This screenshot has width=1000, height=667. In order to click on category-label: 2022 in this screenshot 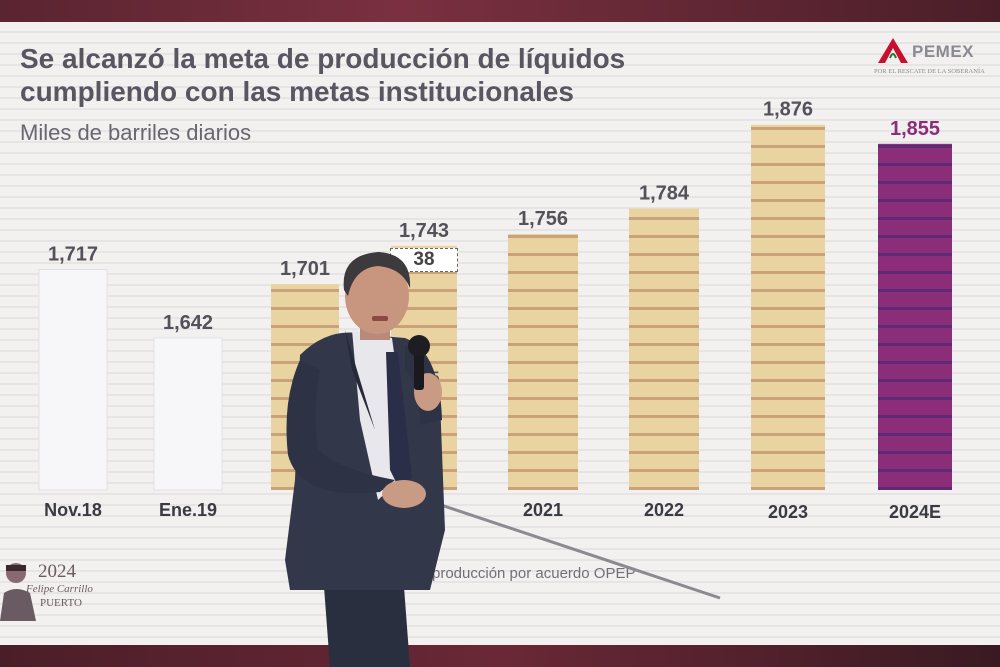, I will do `click(664, 510)`.